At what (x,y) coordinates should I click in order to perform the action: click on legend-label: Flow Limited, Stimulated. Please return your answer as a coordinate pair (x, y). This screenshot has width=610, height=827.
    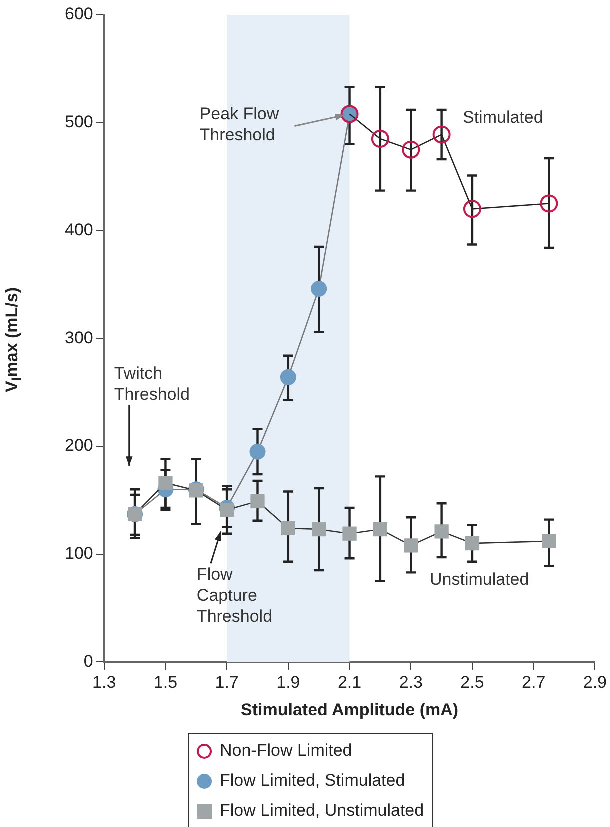
    Looking at the image, I should click on (312, 781).